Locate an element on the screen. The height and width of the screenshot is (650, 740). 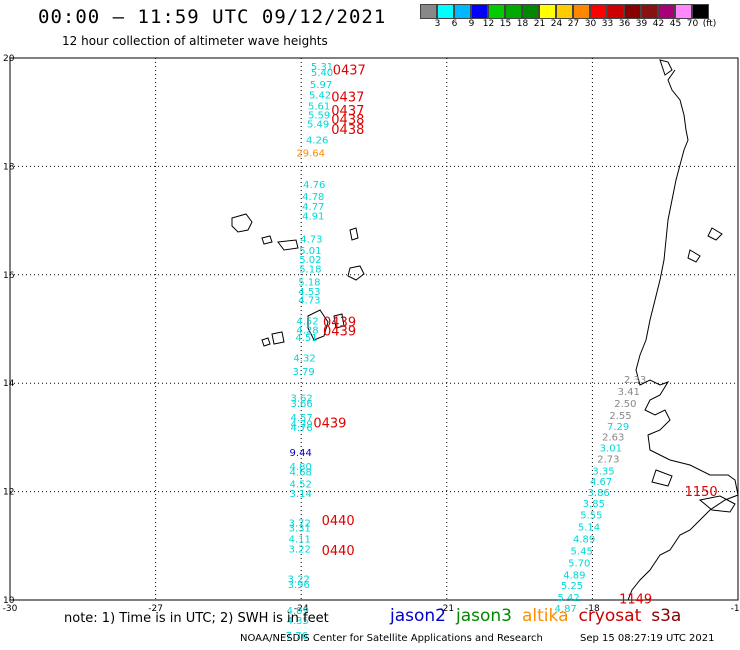
mission-legend-item: cryosat is located at coordinates (610, 616).